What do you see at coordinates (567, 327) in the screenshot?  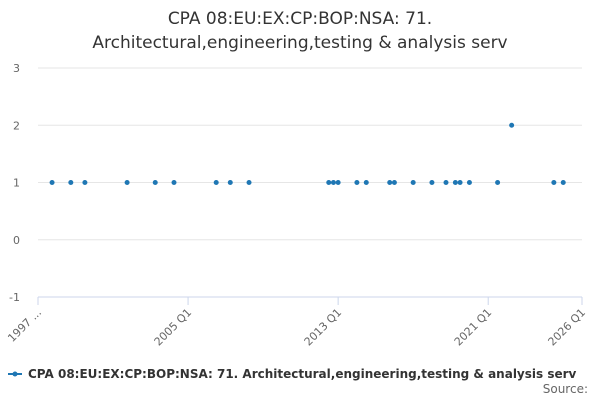 I see `x-tick-label: 2026 Q1` at bounding box center [567, 327].